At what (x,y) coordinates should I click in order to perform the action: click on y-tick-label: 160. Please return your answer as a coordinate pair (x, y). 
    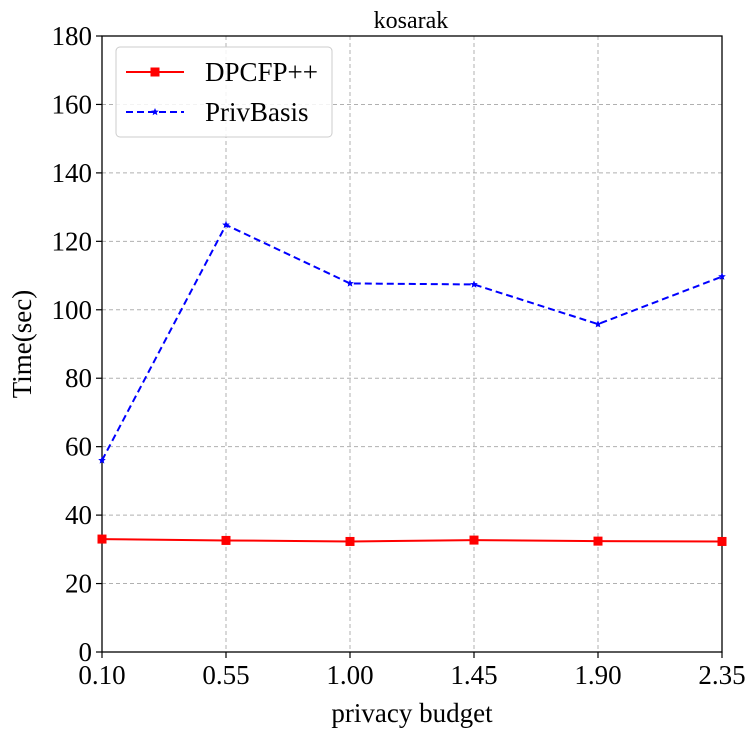
    Looking at the image, I should click on (72, 104).